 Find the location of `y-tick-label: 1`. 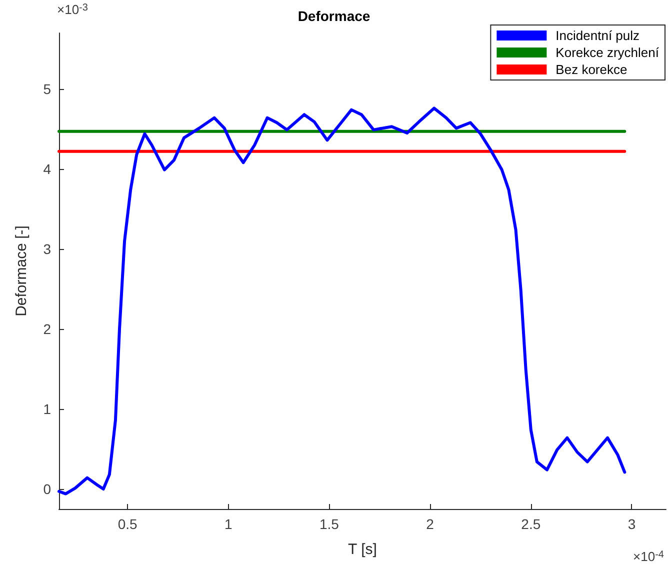

y-tick-label: 1 is located at coordinates (47, 409).